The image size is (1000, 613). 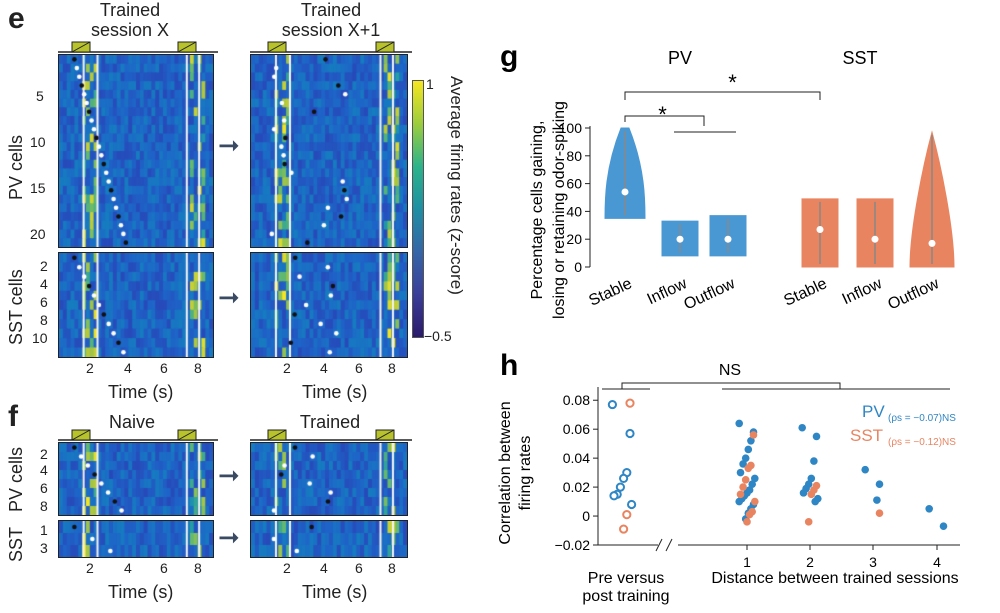 I want to click on g-title-pv: PV, so click(x=680, y=58).